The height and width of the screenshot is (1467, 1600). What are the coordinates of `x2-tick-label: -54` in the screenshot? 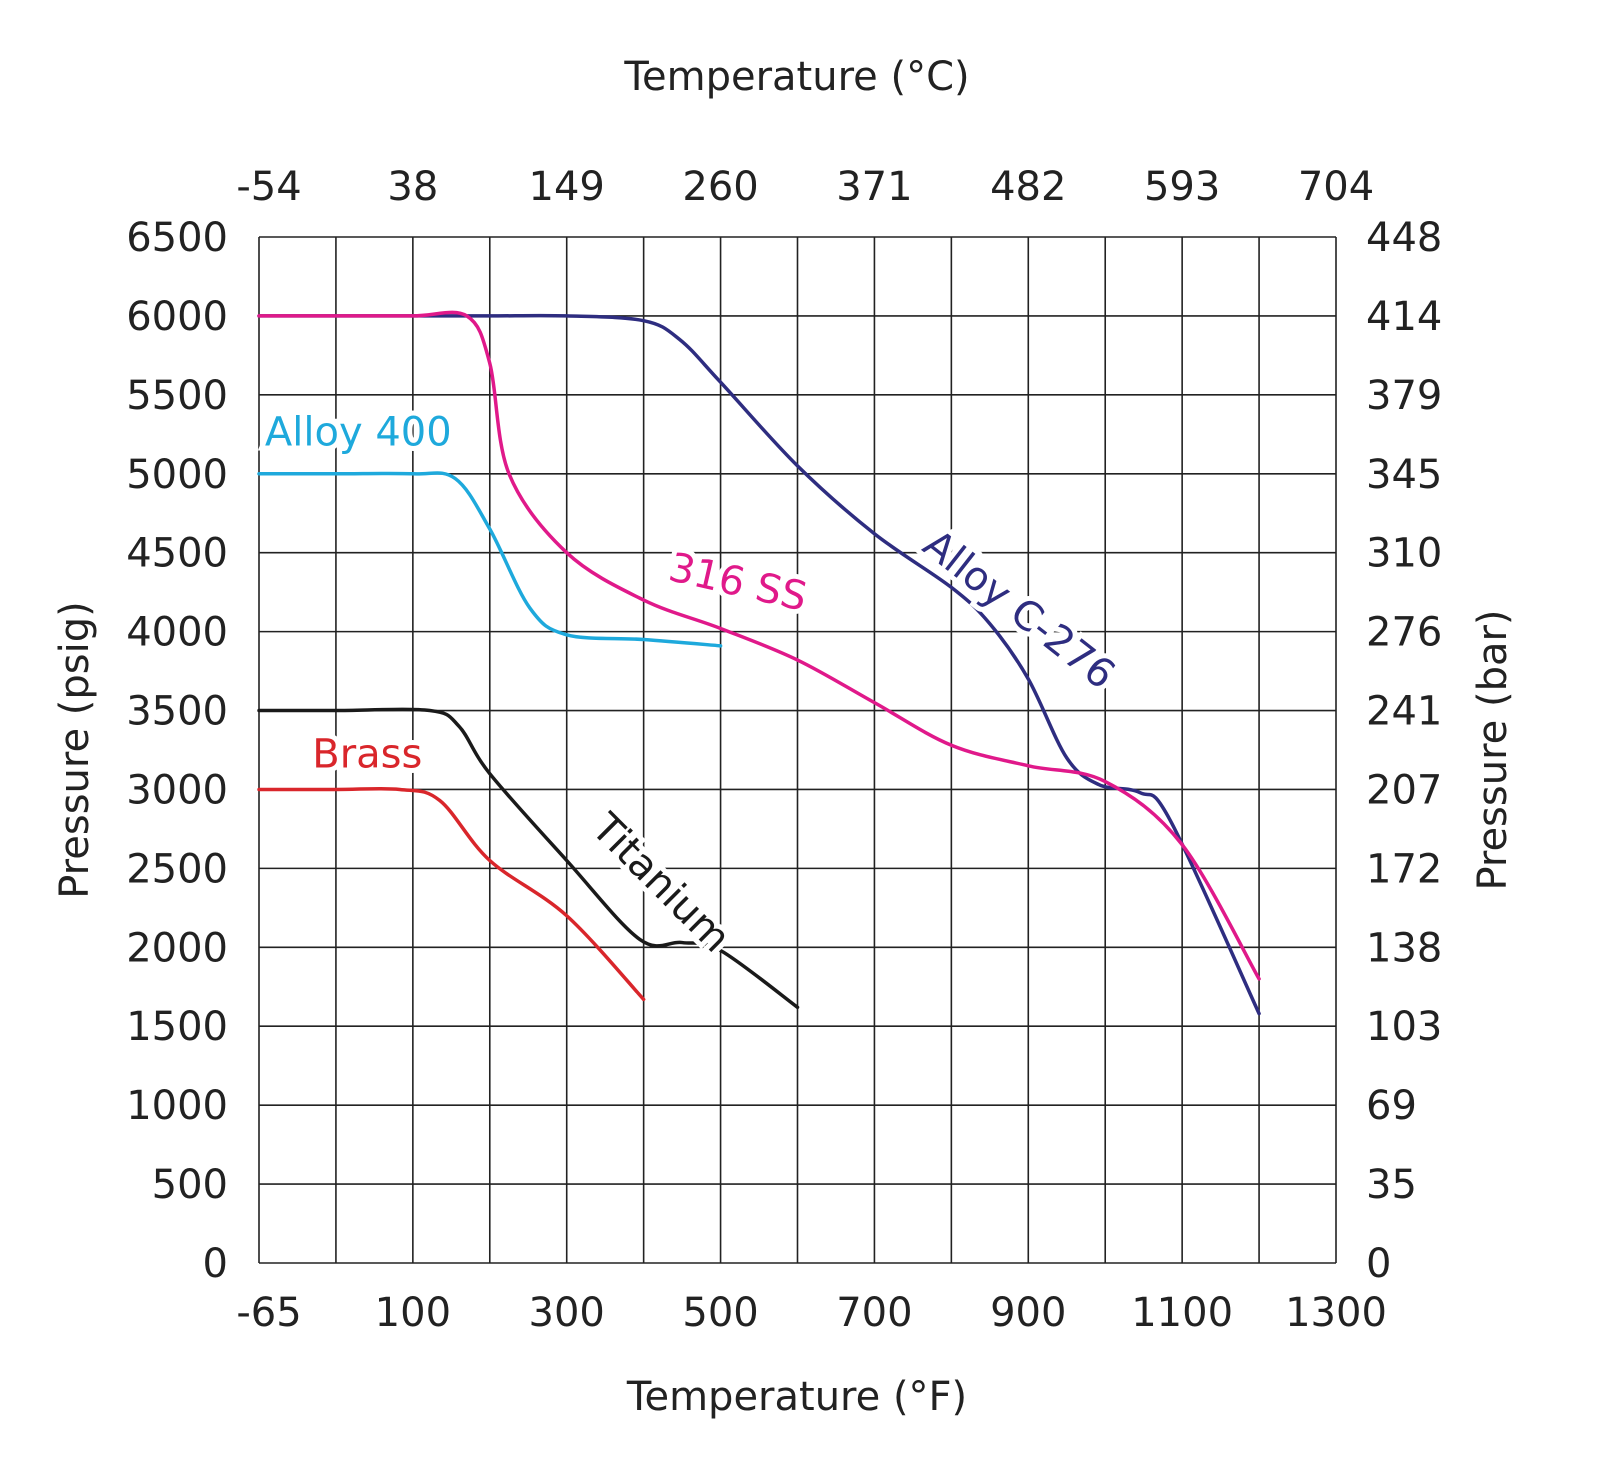 It's located at (268, 187).